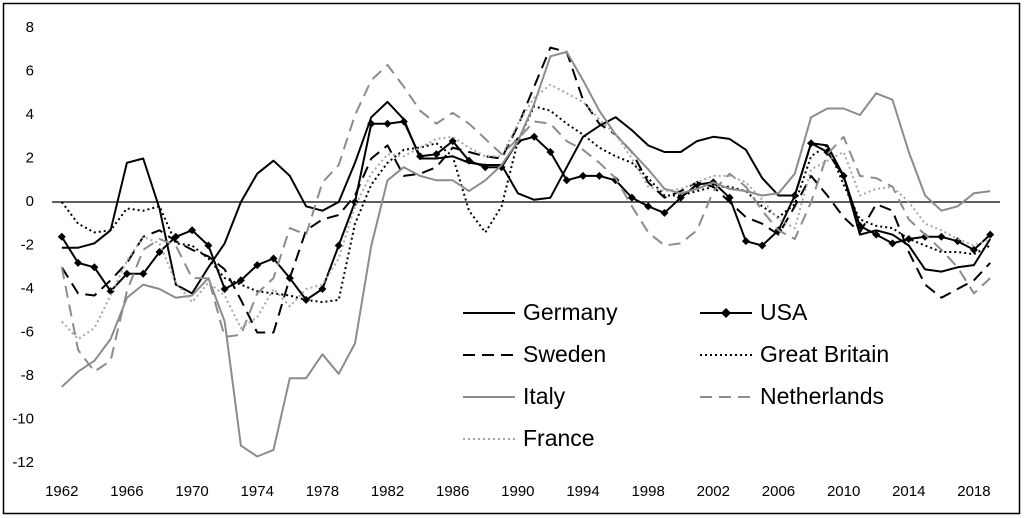  Describe the element at coordinates (973, 491) in the screenshot. I see `x-tick-label: 2018` at that location.